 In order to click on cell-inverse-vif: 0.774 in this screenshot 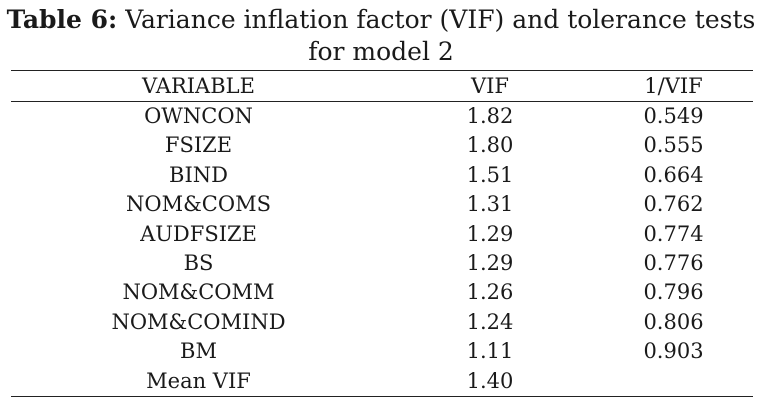, I will do `click(673, 233)`.